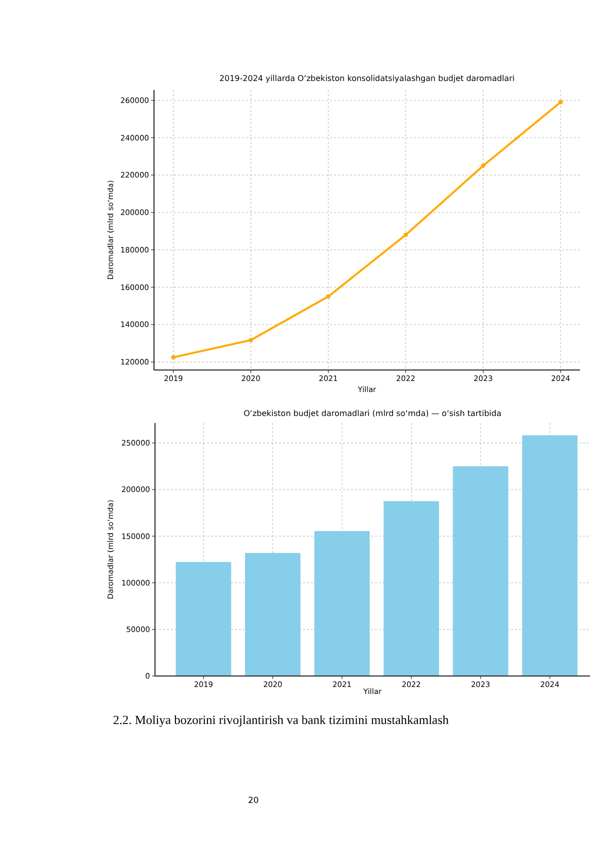  What do you see at coordinates (373, 413) in the screenshot?
I see `chart-title: O‘zbekiston budjet daromadlari (mlrd so‘mda) — o‘sish tartibida` at bounding box center [373, 413].